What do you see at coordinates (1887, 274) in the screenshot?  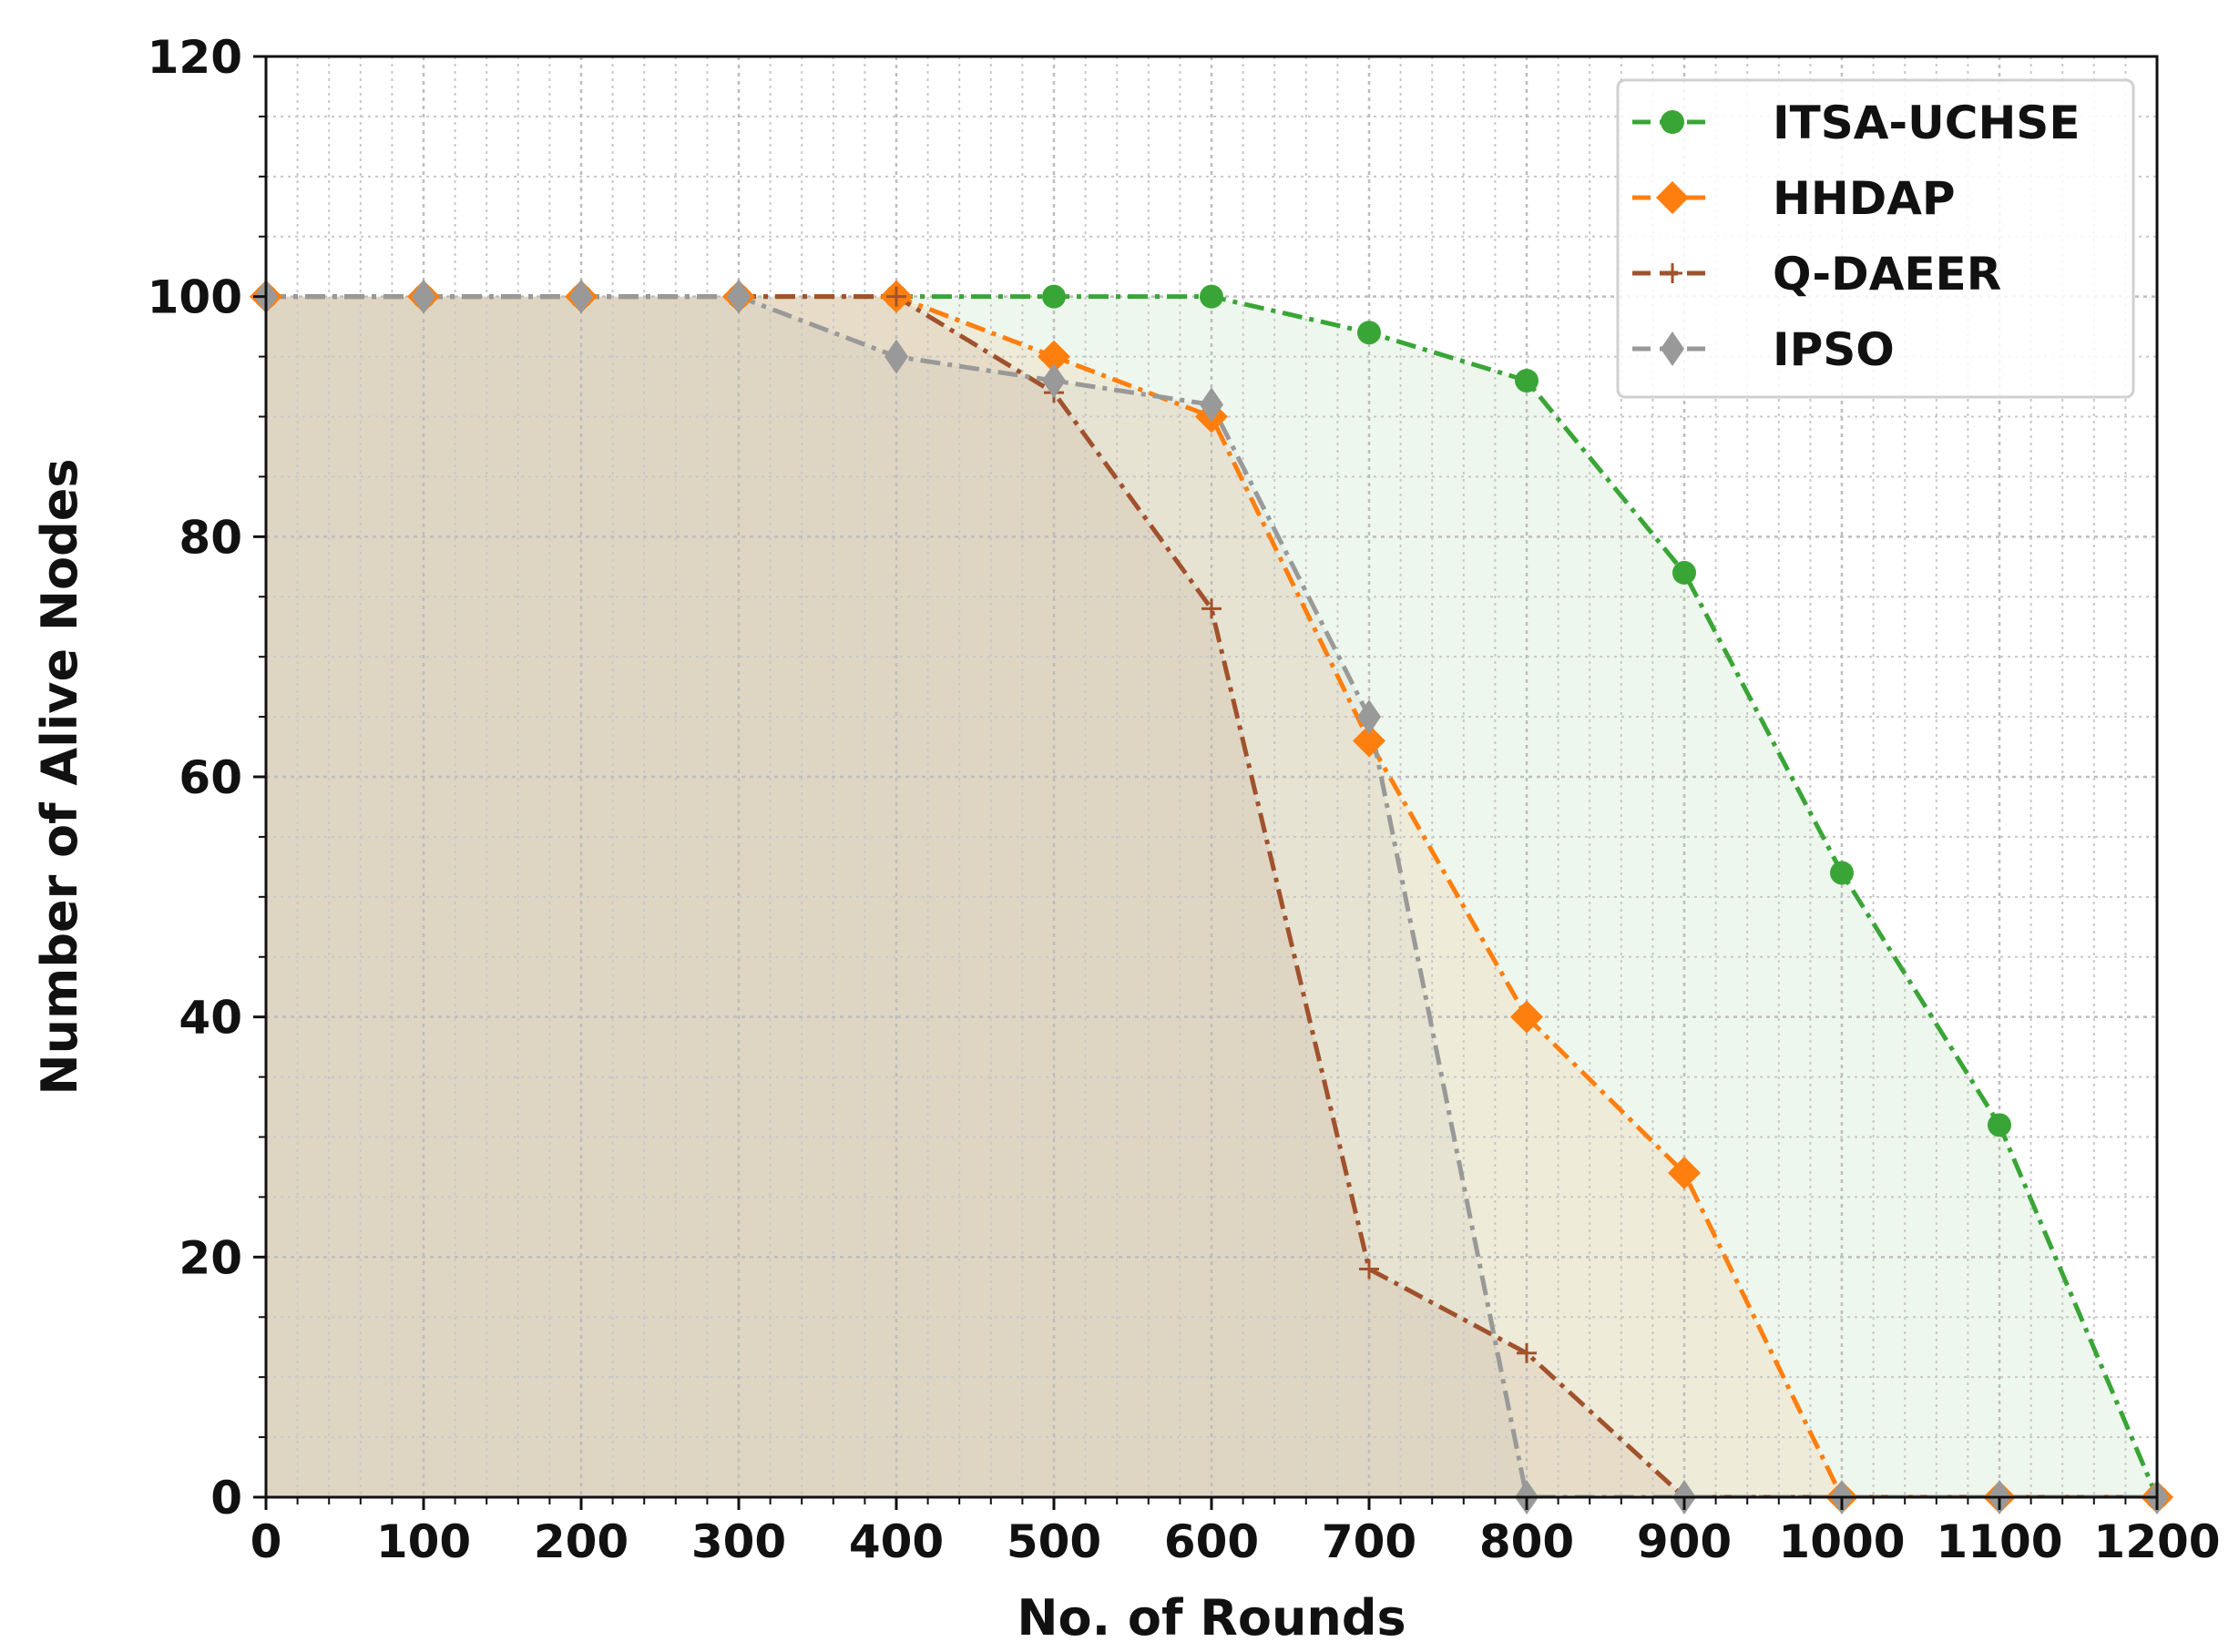 I see `legend-label-q-daeer: Q-DAEER` at bounding box center [1887, 274].